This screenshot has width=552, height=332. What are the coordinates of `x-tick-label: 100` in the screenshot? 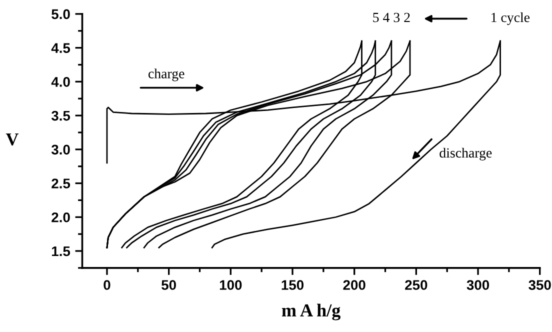 It's located at (231, 285).